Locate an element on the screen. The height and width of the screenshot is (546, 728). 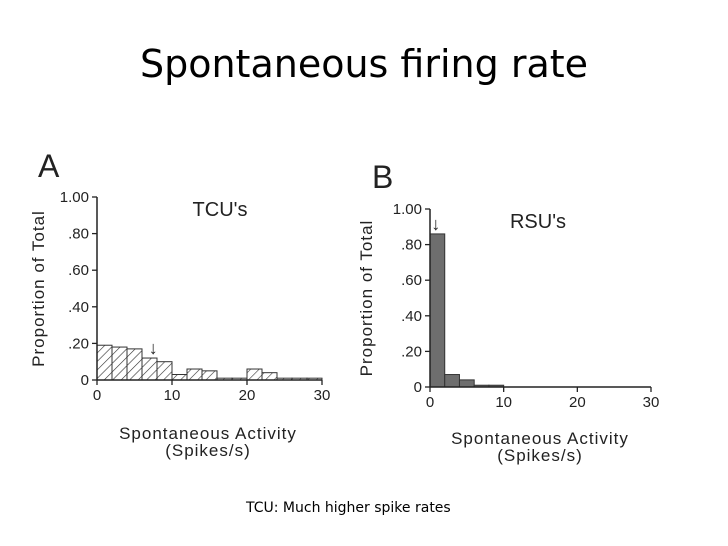
chart-title: RSU's is located at coordinates (538, 222).